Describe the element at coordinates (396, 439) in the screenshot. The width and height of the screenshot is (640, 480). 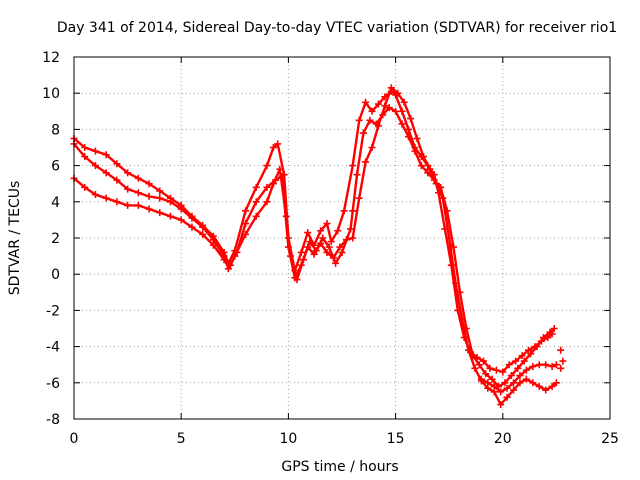
I see `x-tick-label: 15` at that location.